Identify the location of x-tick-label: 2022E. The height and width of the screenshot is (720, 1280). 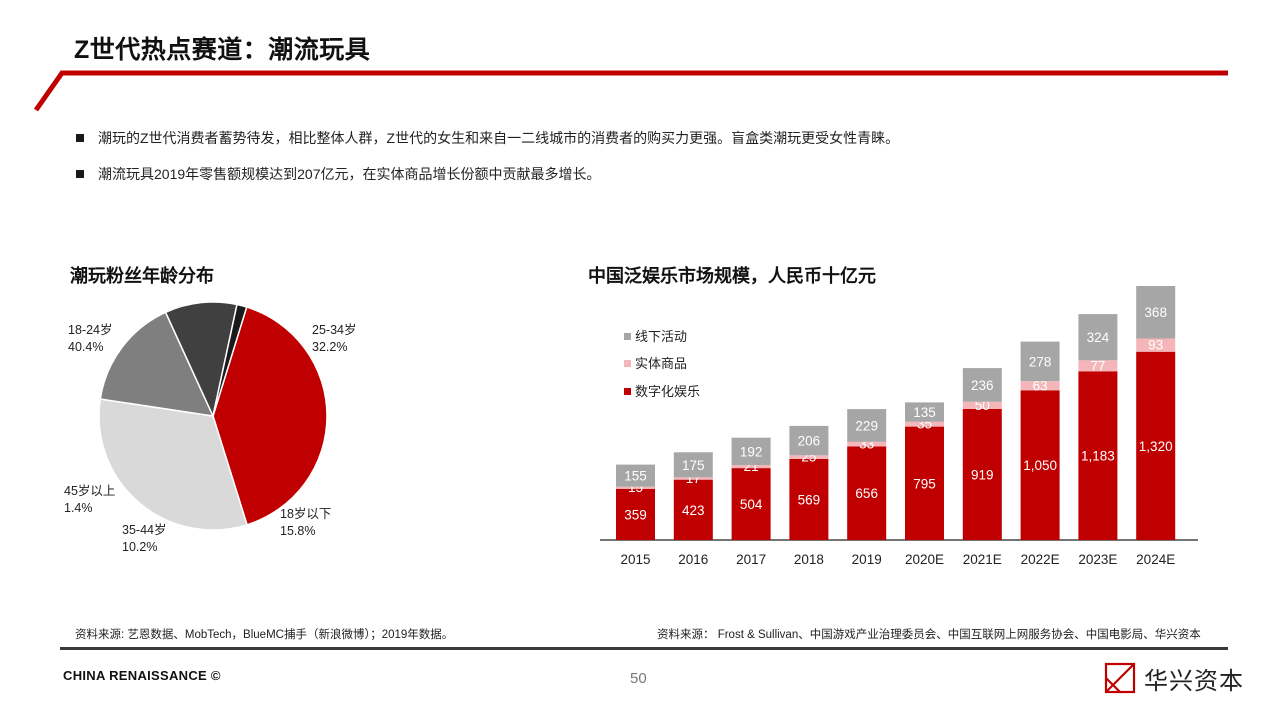
(1040, 559).